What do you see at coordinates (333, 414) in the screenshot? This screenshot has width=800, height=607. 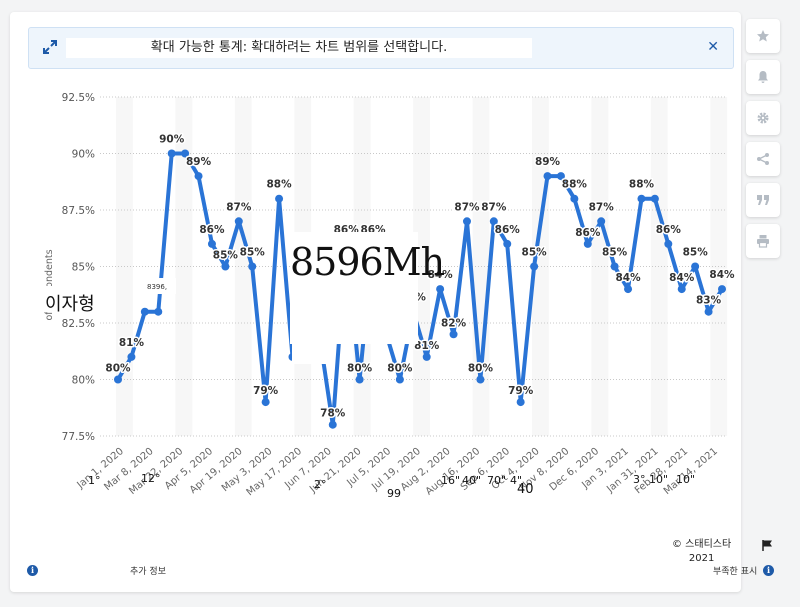 I see `data-label: 78%` at bounding box center [333, 414].